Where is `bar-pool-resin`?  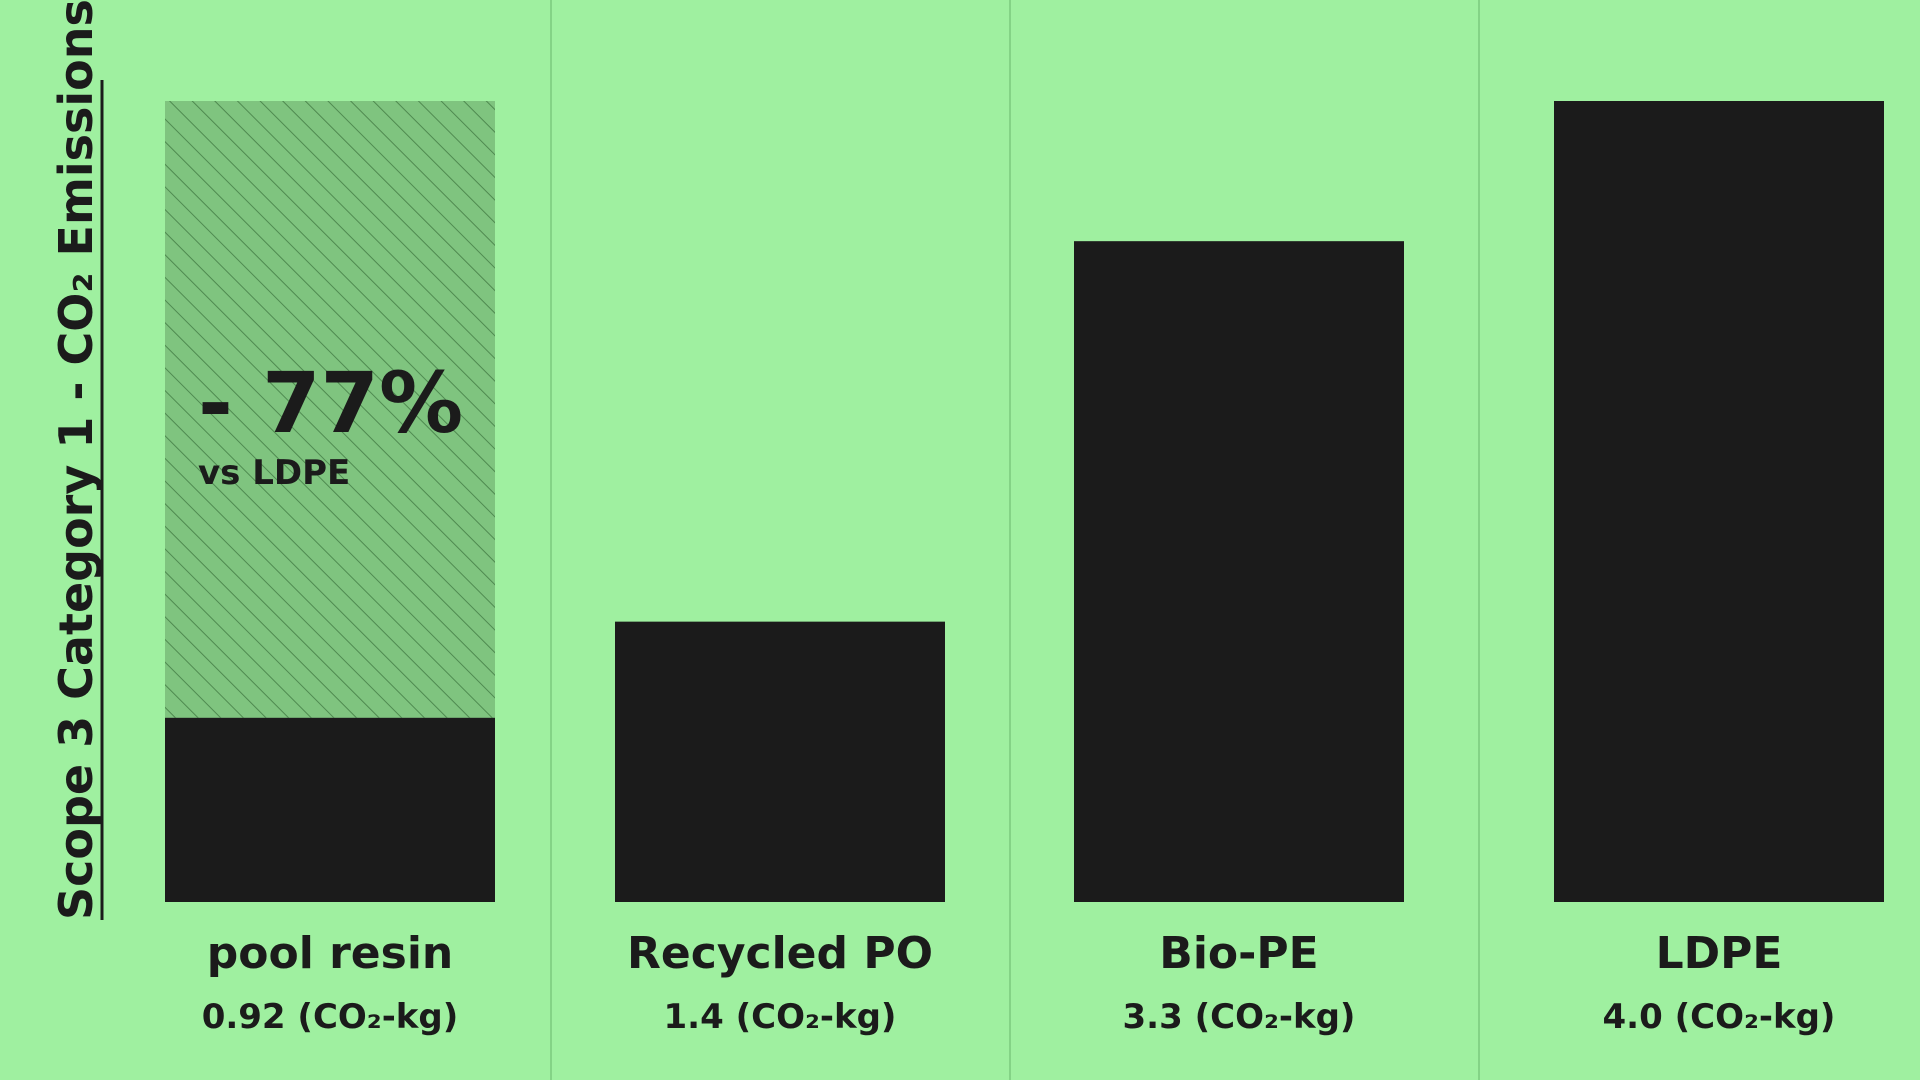 bar-pool-resin is located at coordinates (330, 809).